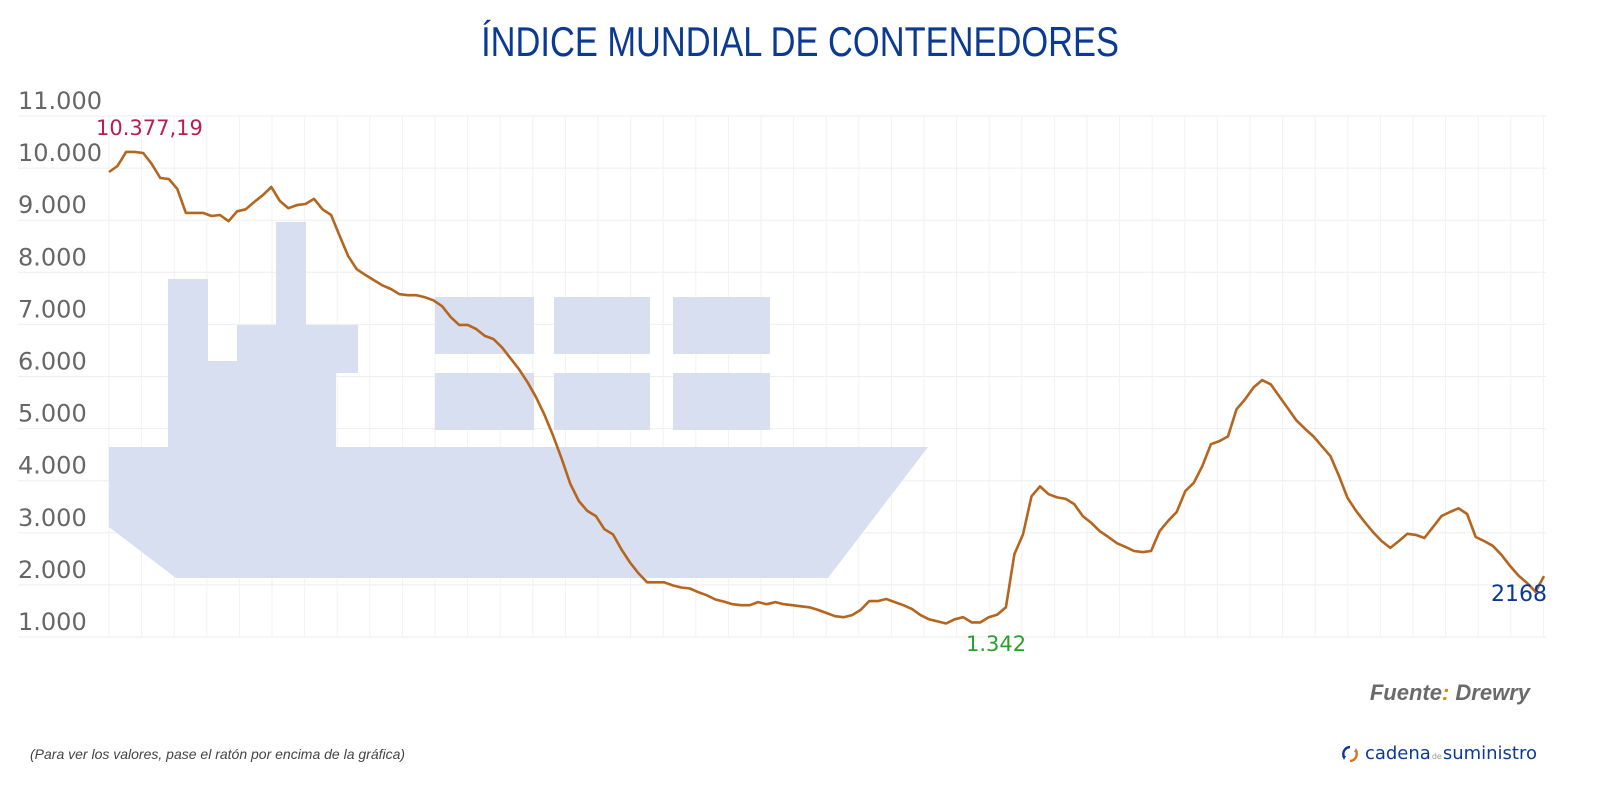 The image size is (1600, 800). I want to click on y-tick-label: 4.000, so click(52, 466).